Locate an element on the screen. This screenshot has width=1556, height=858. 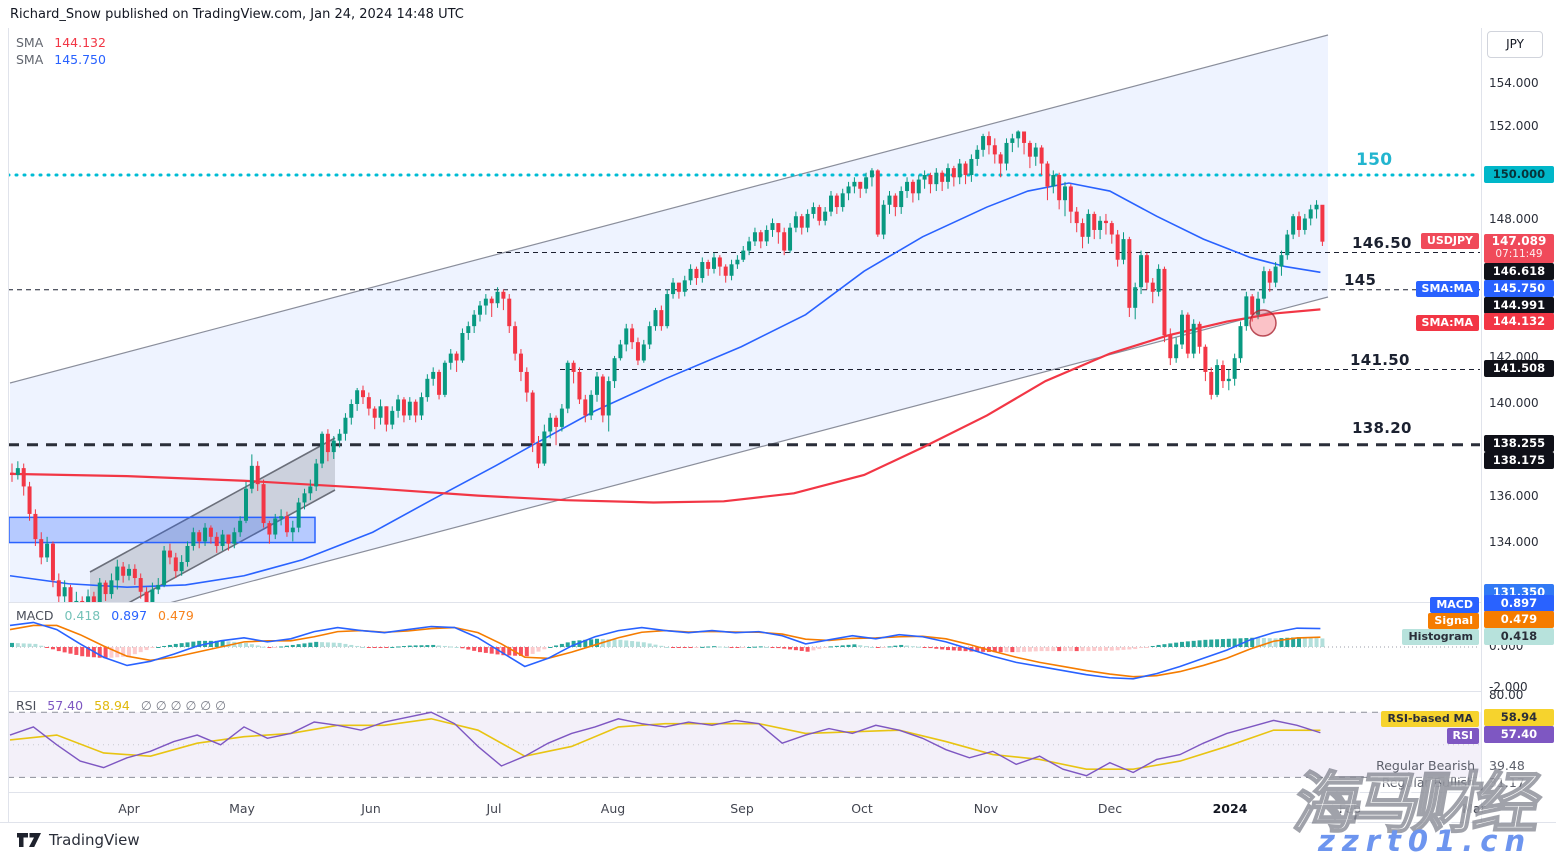
tradingview-logo-icon is located at coordinates (29, 840).